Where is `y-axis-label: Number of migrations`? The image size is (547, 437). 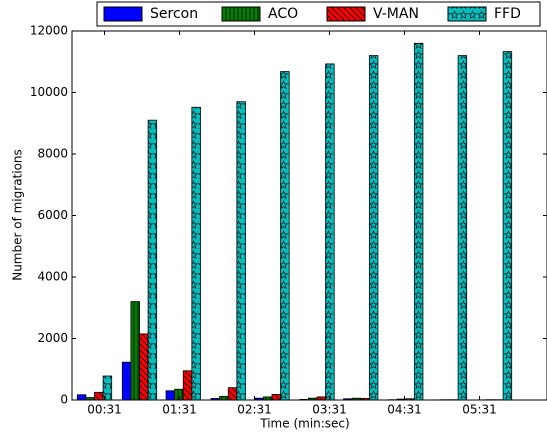 y-axis-label: Number of migrations is located at coordinates (18, 215).